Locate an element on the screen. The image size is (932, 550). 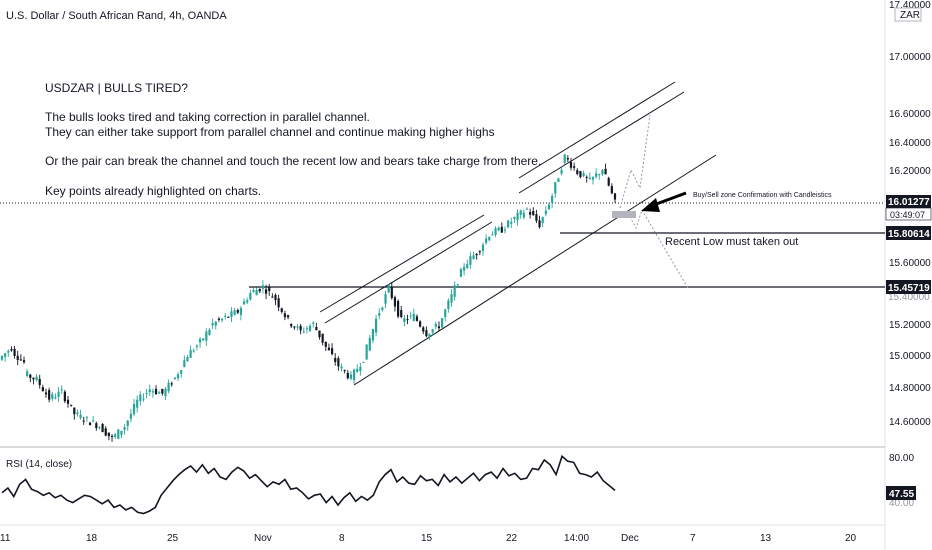
price-tick-label: 14.80000 is located at coordinates (910, 388).